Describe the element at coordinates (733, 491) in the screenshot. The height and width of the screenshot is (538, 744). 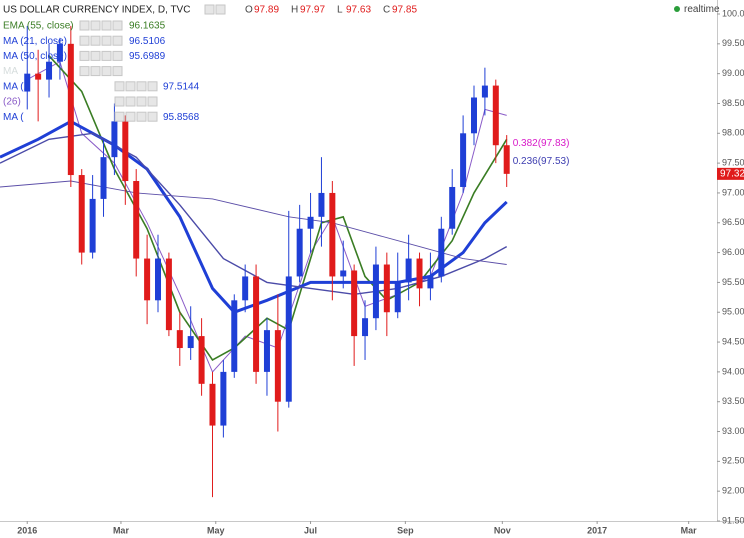
I see `y-tick-label: 92.00` at that location.